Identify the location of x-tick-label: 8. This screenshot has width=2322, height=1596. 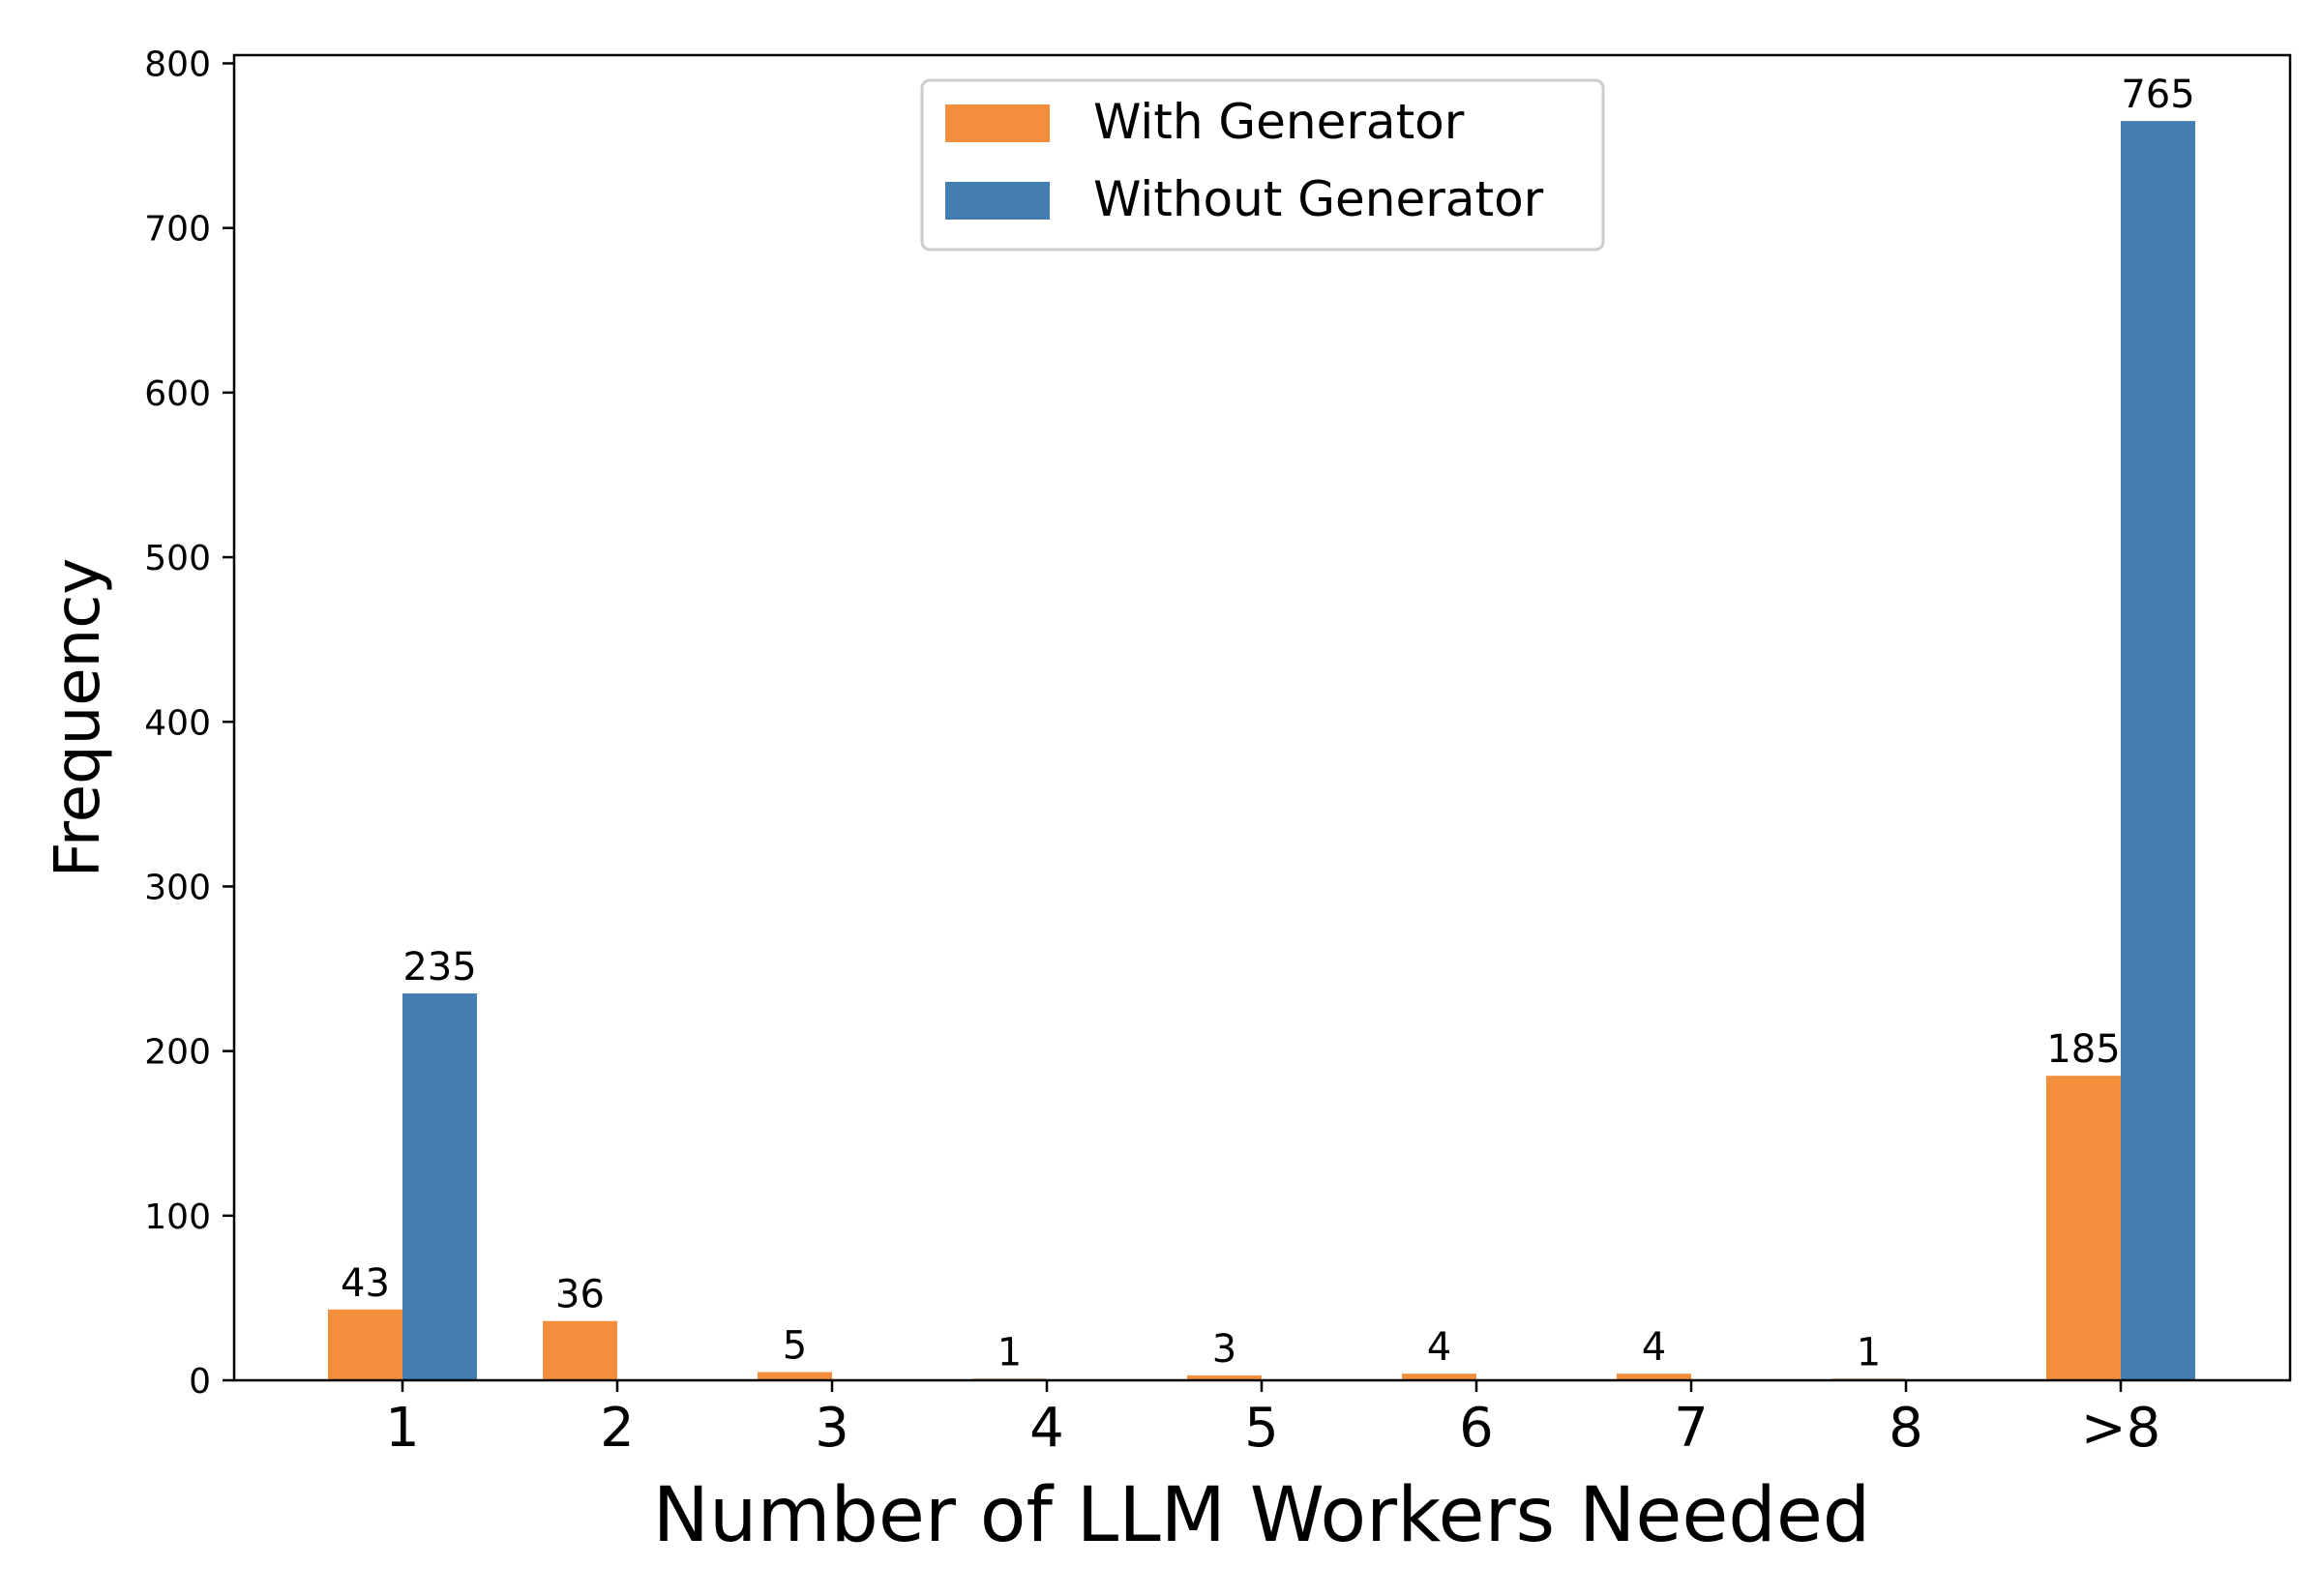
(1906, 1428).